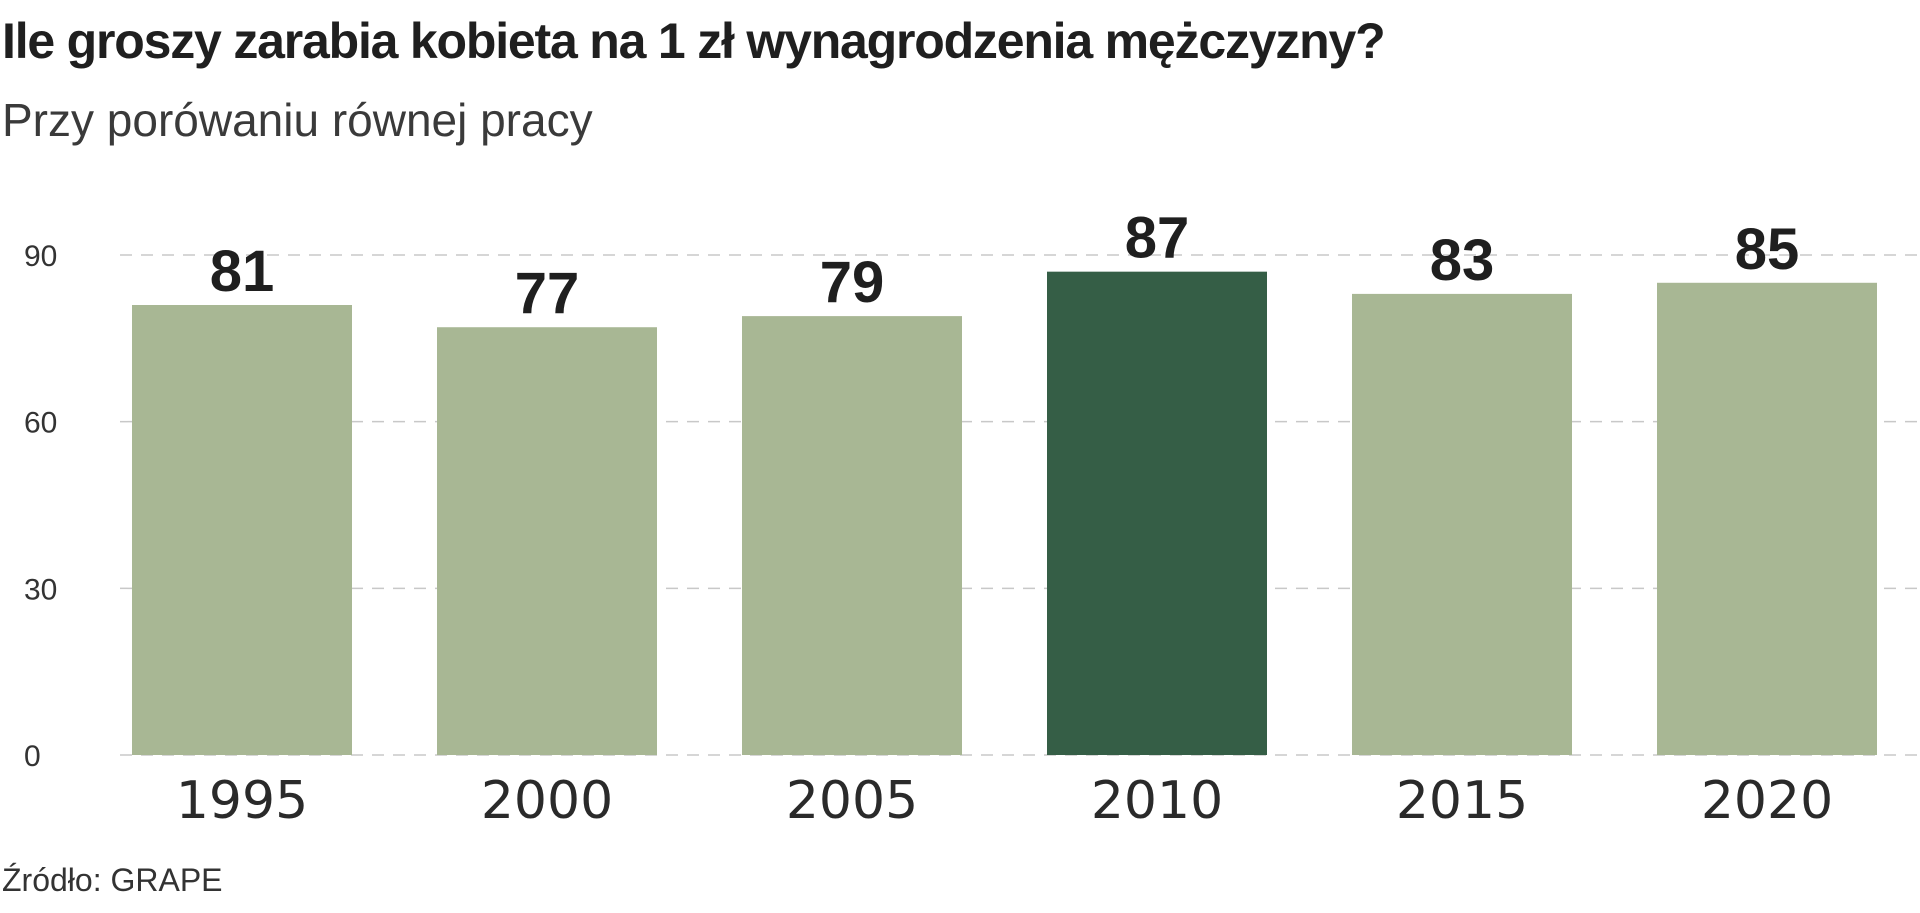 The height and width of the screenshot is (913, 1920). What do you see at coordinates (1462, 801) in the screenshot?
I see `x-tick-label-2015: 2015` at bounding box center [1462, 801].